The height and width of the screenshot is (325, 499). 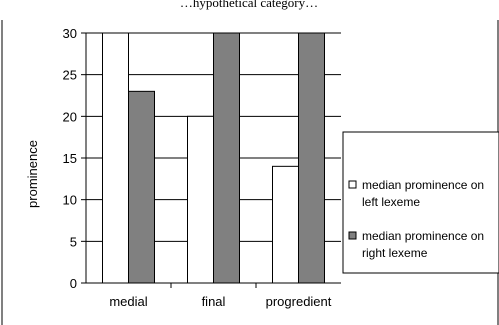 I want to click on y-tick-label-10: 10, so click(x=70, y=200).